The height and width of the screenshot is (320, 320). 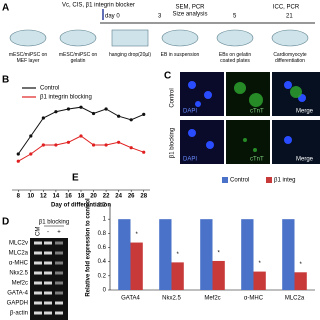 I want to click on x-tick-label: 10, so click(x=30, y=197).